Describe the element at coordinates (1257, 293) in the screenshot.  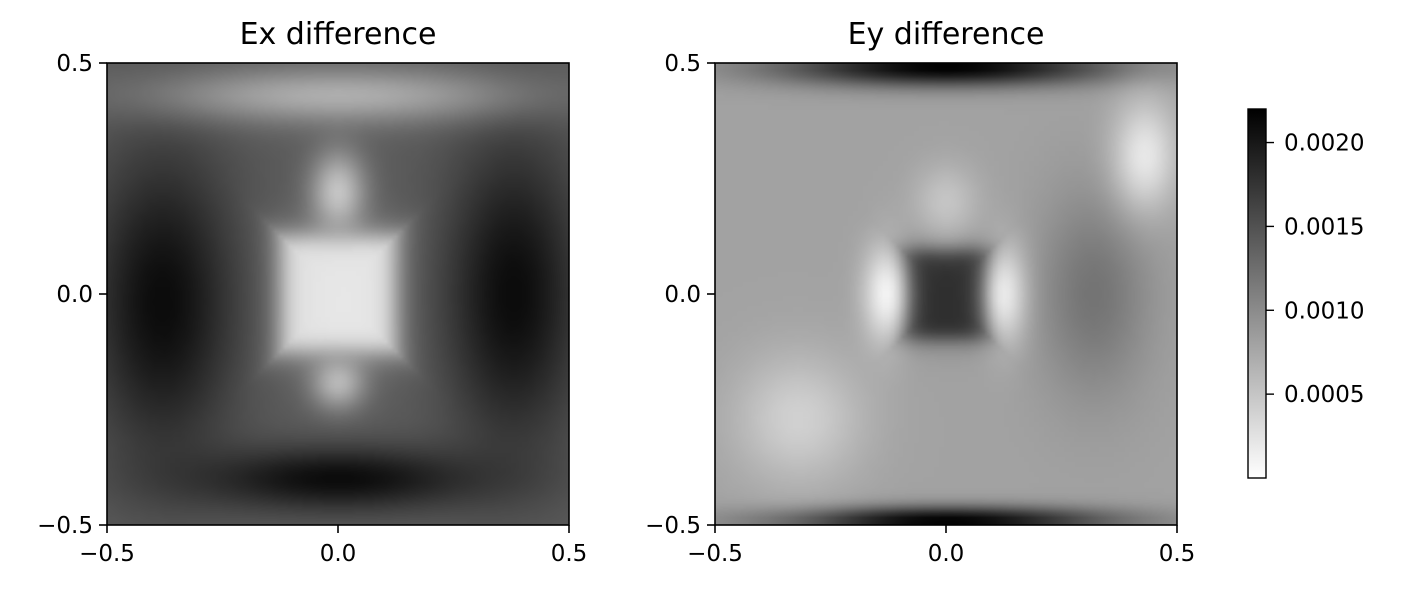
I see `colorbar` at that location.